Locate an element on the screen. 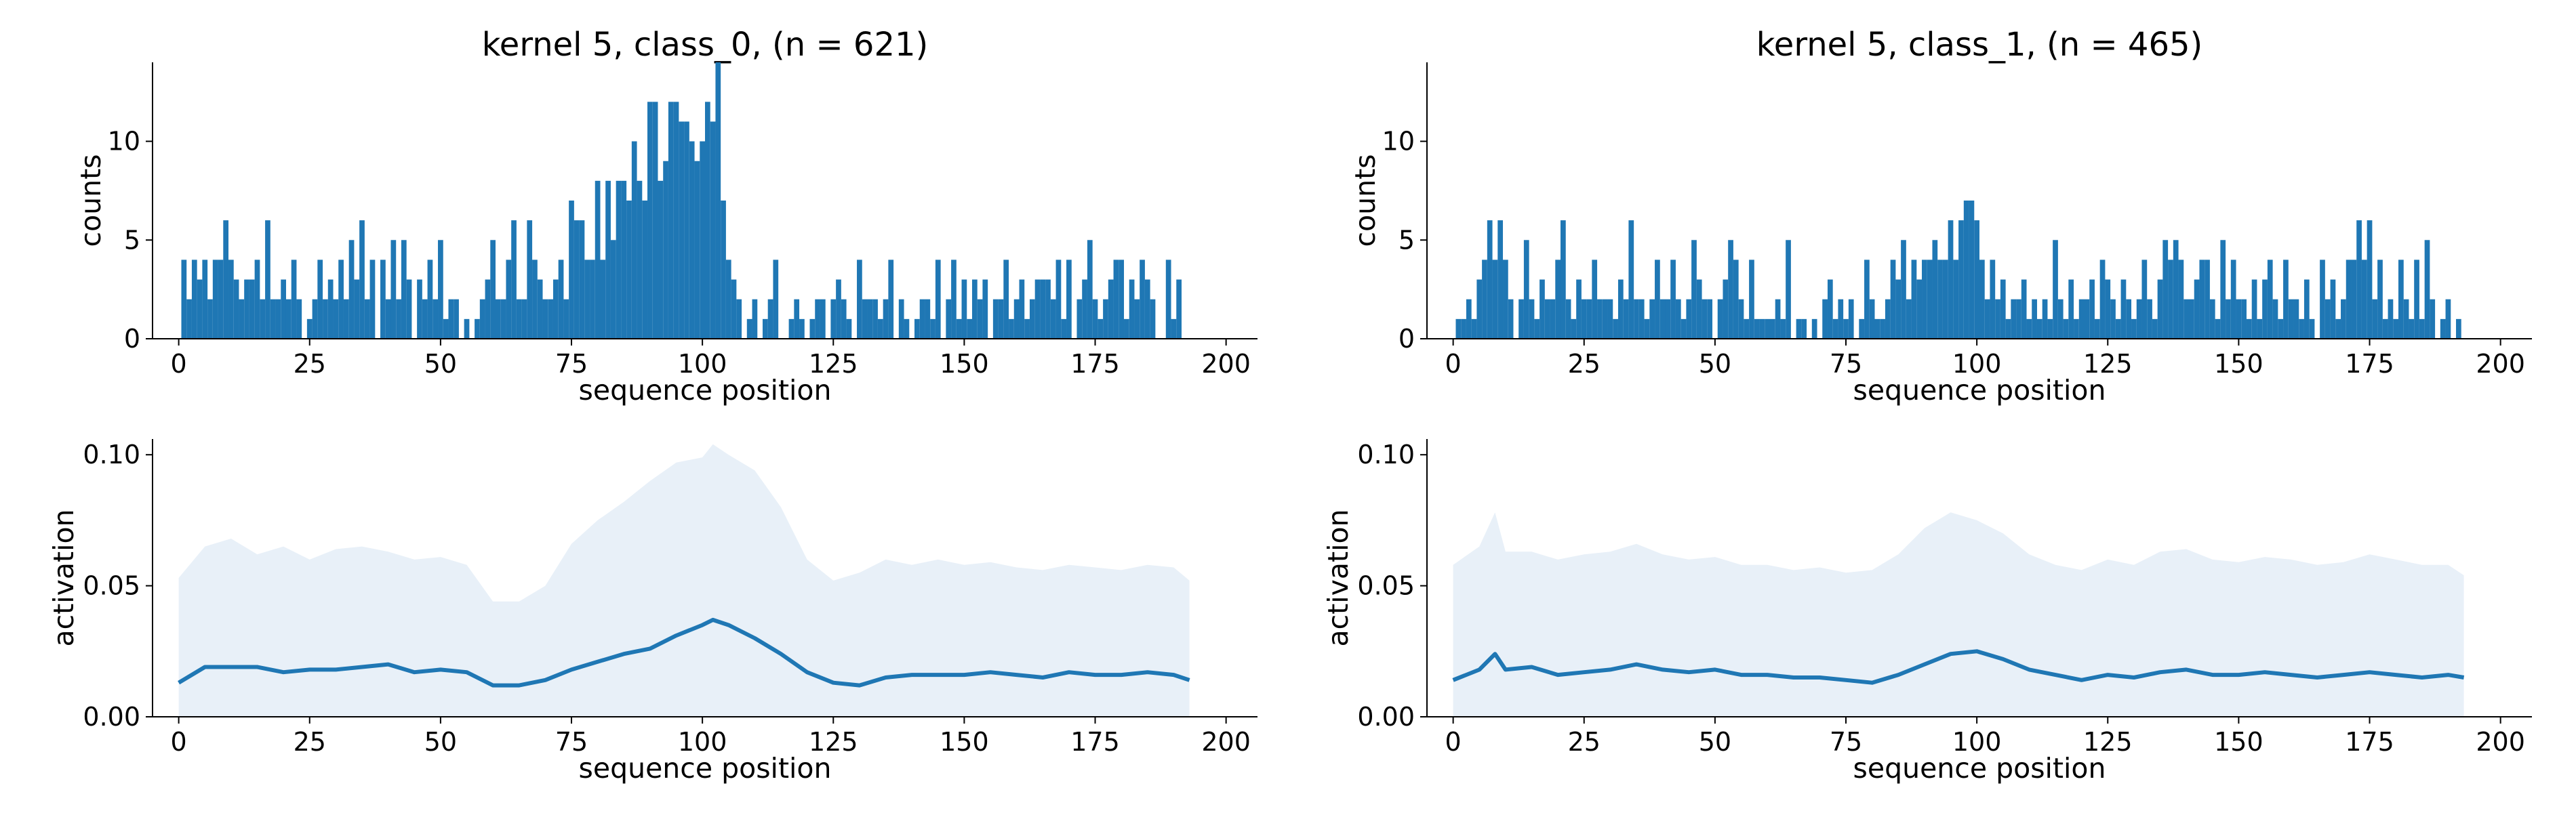 This screenshot has height=813, width=2576. y-tick-label: 0.05 is located at coordinates (111, 586).